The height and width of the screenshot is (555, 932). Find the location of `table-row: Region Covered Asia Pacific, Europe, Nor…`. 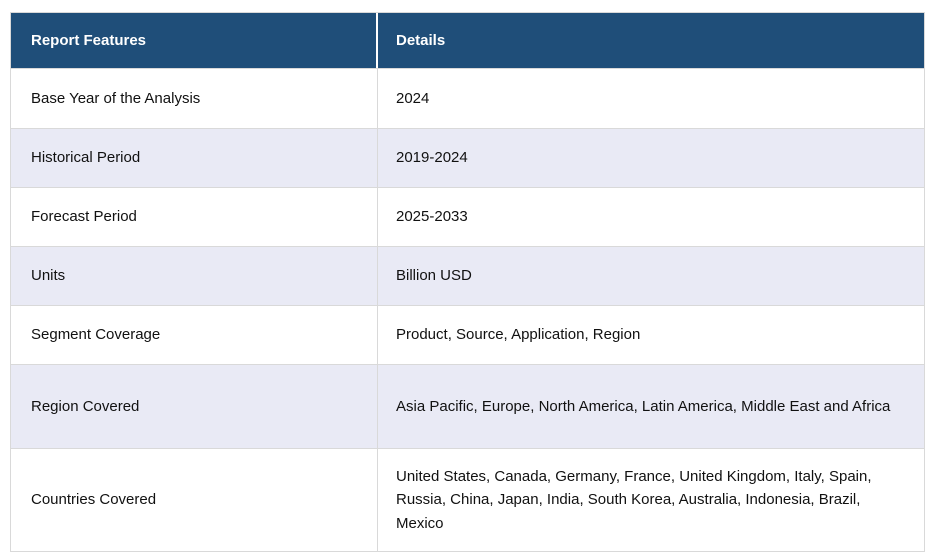

table-row: Region Covered Asia Pacific, Europe, Nor… is located at coordinates (467, 406).